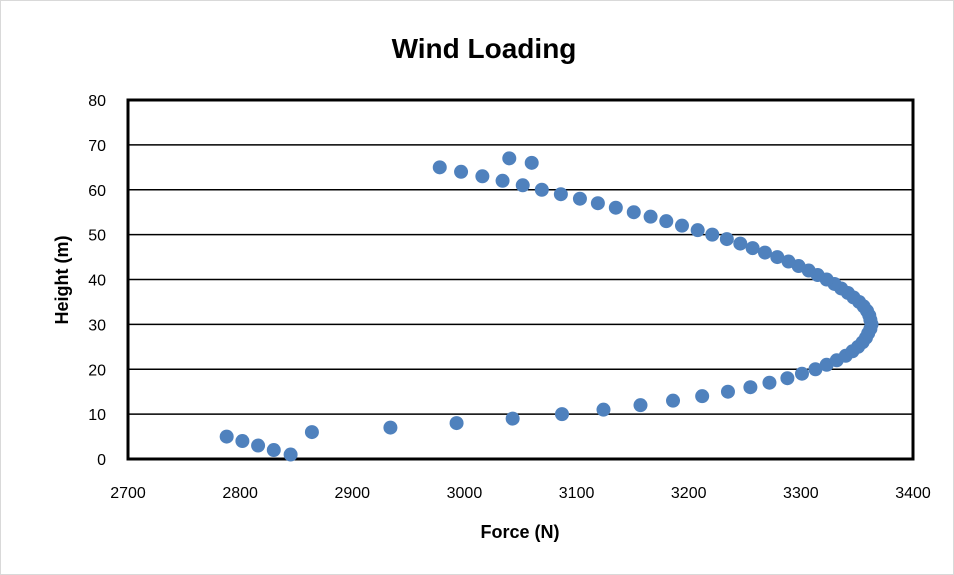  I want to click on x-tick-label: 3200, so click(689, 493).